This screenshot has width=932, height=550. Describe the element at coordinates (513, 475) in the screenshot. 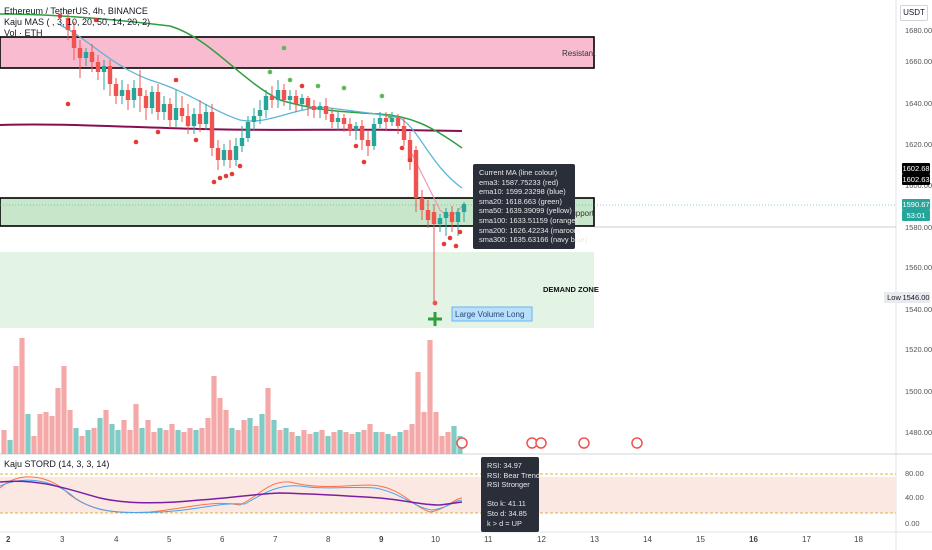

I see `tipRSI-line: RSI: Bear Trend` at that location.